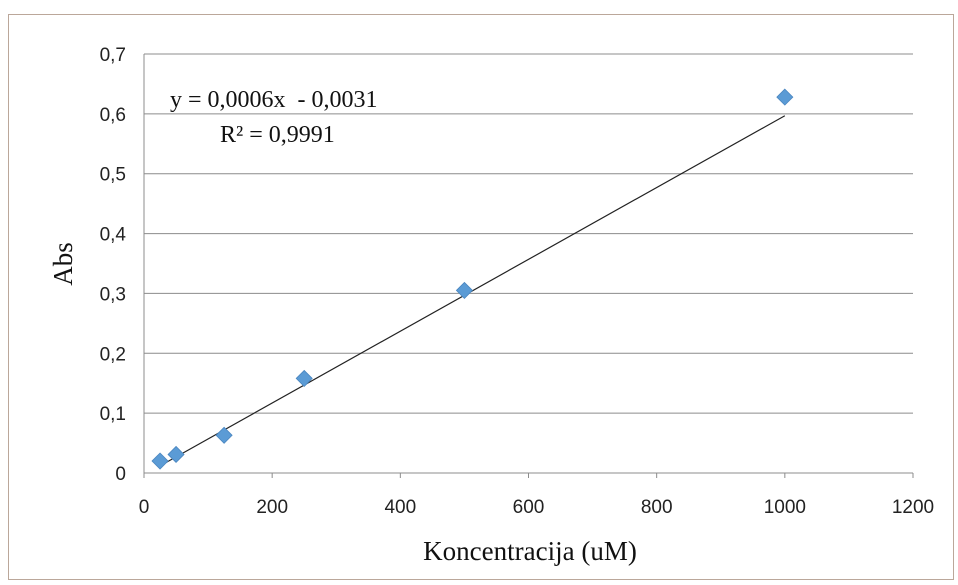 The height and width of the screenshot is (585, 958). What do you see at coordinates (400, 507) in the screenshot?
I see `x-tick-label-2: 400` at bounding box center [400, 507].